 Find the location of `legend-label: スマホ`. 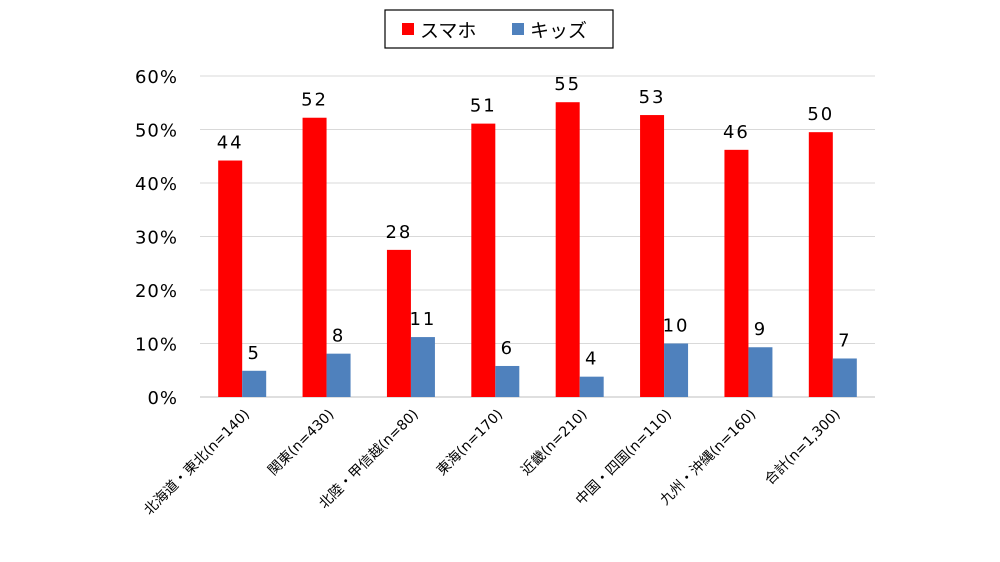

legend-label: スマホ is located at coordinates (448, 31).